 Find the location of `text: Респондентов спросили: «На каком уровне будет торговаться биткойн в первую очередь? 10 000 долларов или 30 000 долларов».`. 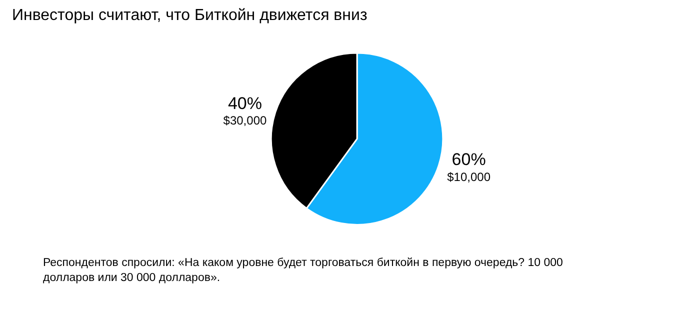

text: Респондентов спросили: «На каком уровне будет торговаться биткойн в первую очередь? 10 000 долларов или 30 000 долларов». is located at coordinates (303, 270).